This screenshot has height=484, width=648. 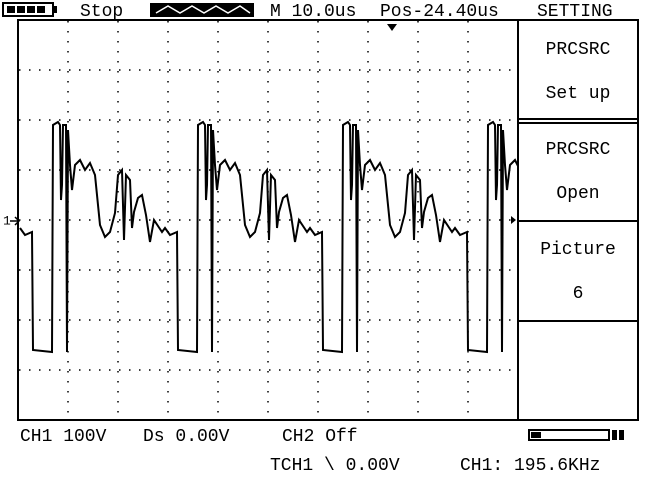 What do you see at coordinates (15, 221) in the screenshot?
I see `channel-arrow` at bounding box center [15, 221].